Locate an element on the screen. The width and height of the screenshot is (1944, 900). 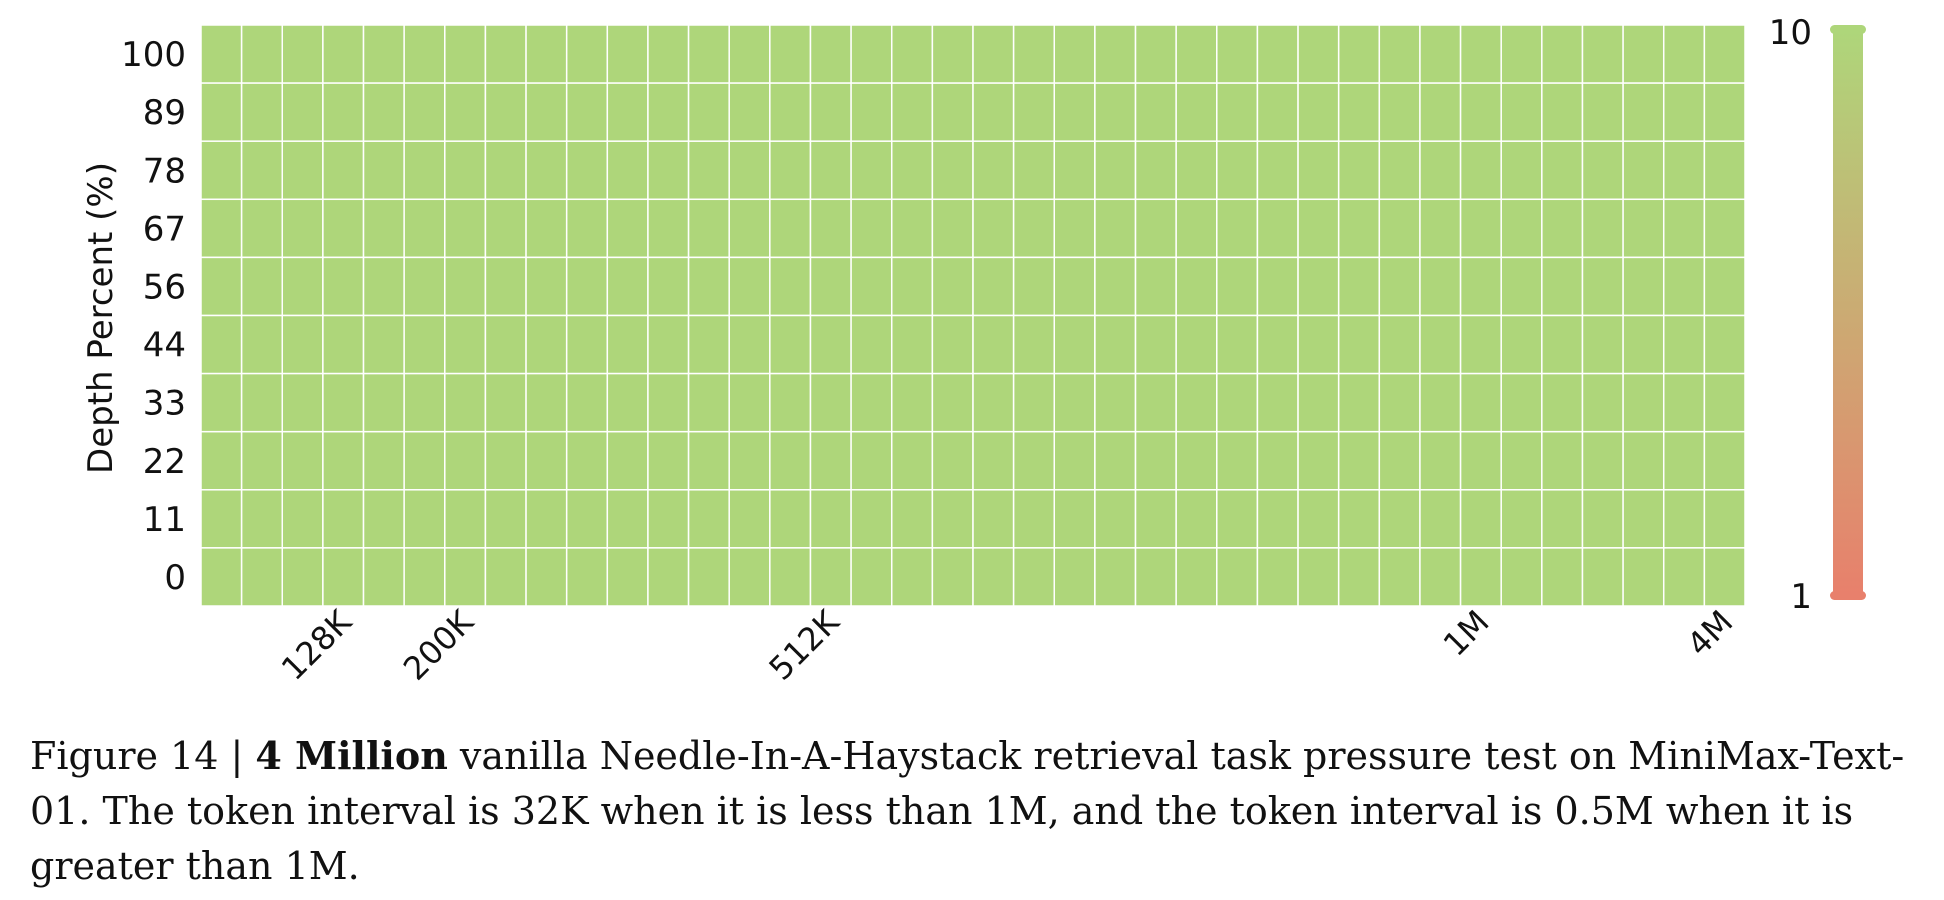
y-tick-label: 22 is located at coordinates (164, 462).